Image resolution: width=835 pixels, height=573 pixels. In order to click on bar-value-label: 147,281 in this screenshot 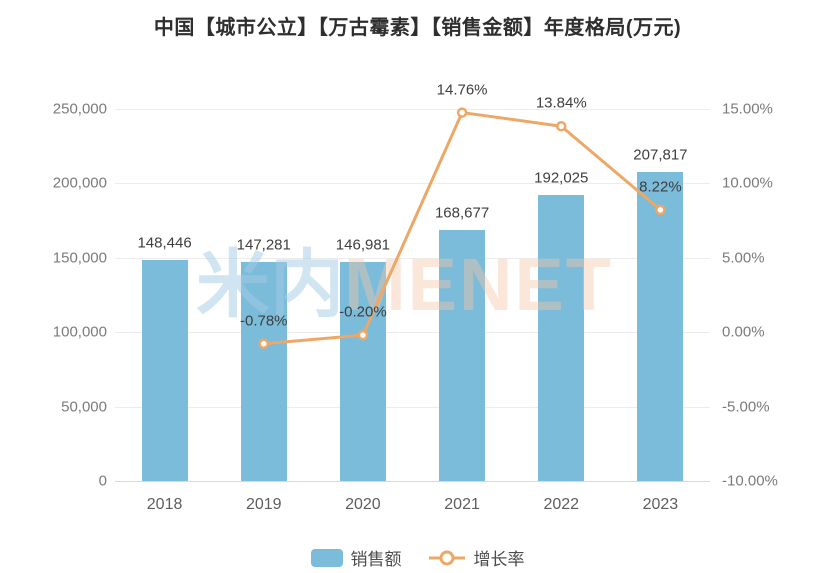, I will do `click(263, 245)`.